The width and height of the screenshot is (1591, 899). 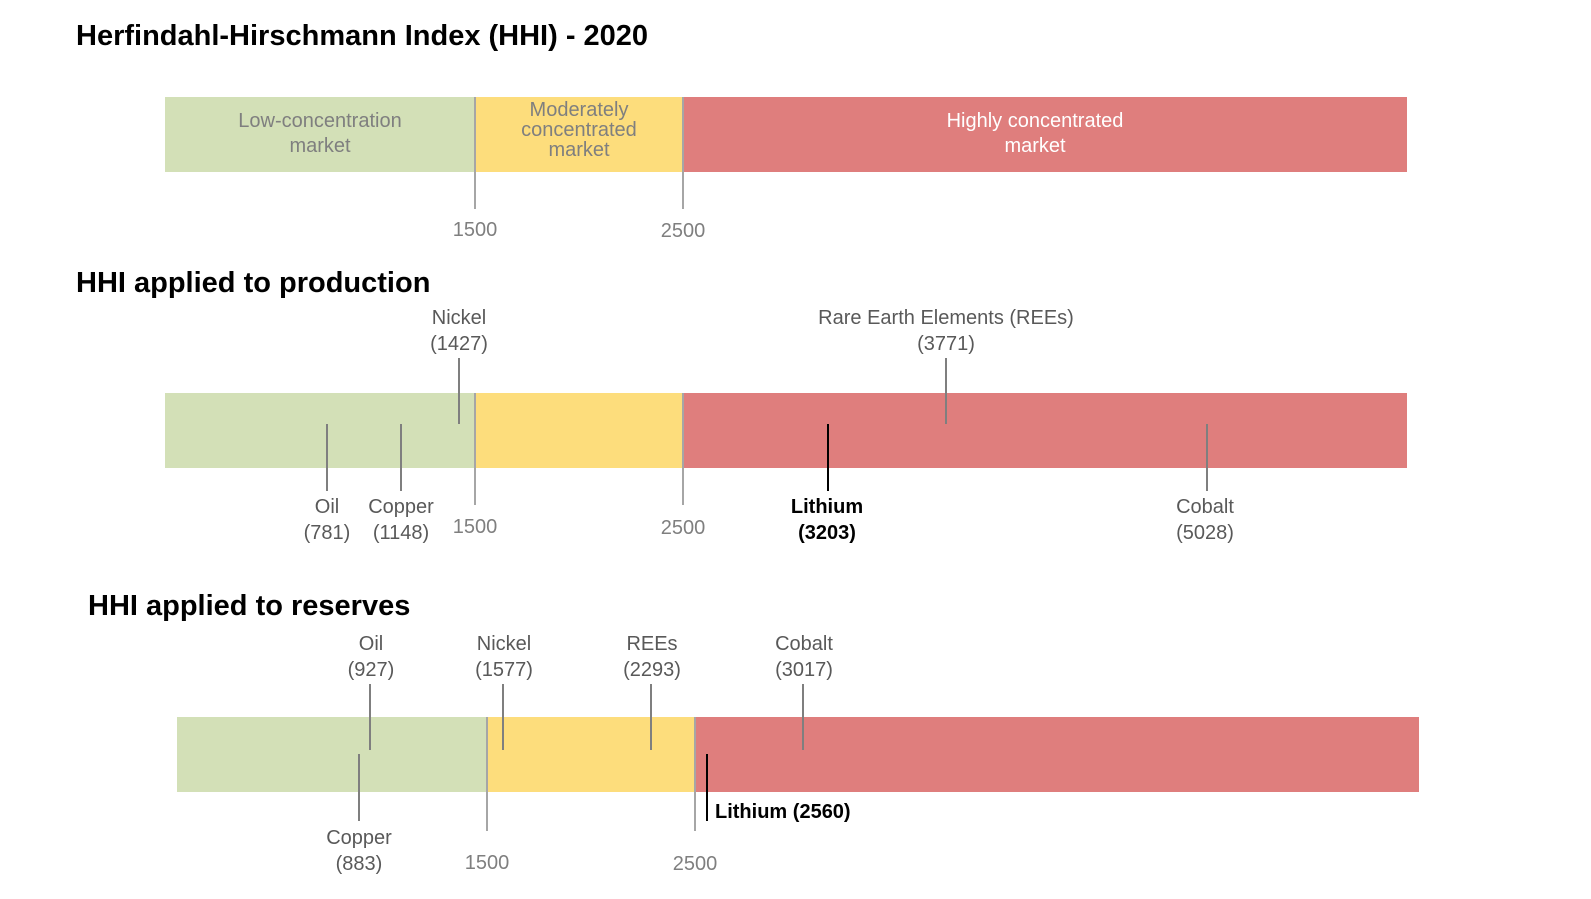 What do you see at coordinates (371, 657) in the screenshot?
I see `marker-label-oil: Oil (927)` at bounding box center [371, 657].